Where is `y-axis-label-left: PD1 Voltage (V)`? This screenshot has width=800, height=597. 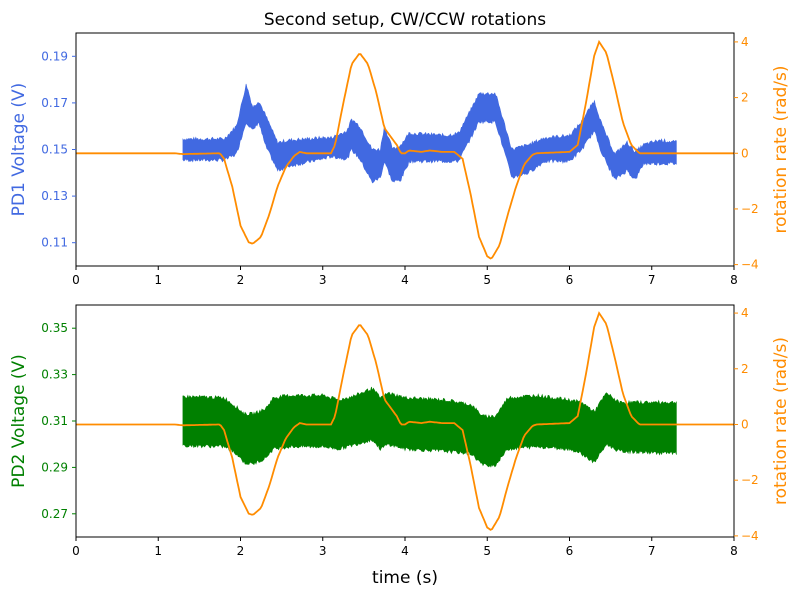
y-axis-label-left: PD1 Voltage (V) is located at coordinates (19, 150).